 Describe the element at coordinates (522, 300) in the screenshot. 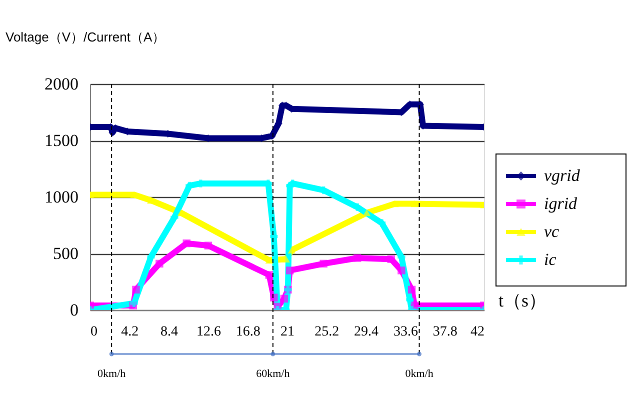

I see `x-axis-title: t（s）` at that location.